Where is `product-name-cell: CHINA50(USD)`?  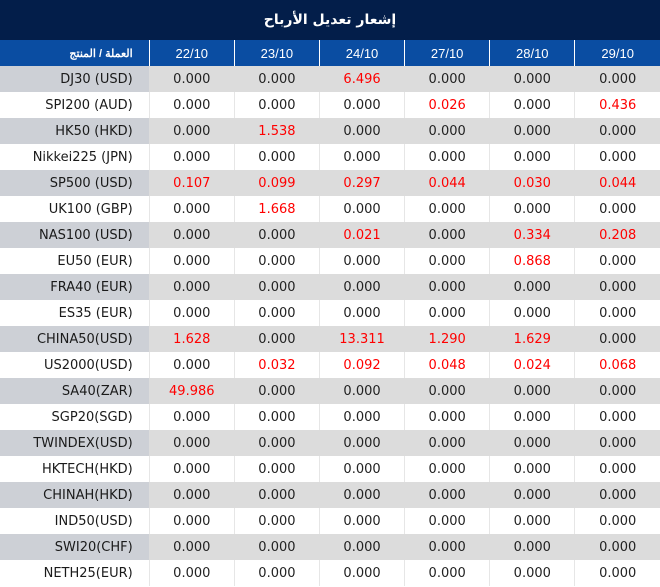
product-name-cell: CHINA50(USD) is located at coordinates (75, 339).